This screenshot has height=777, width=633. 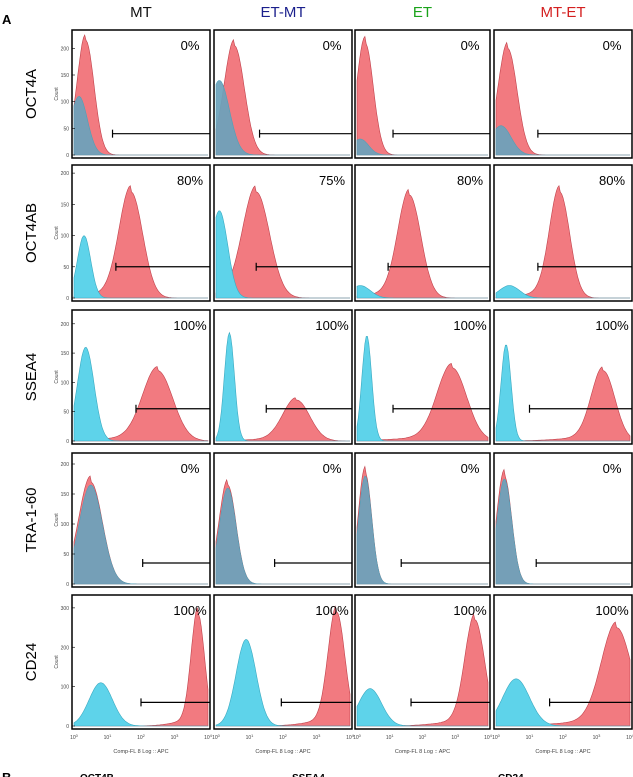 I want to click on row-label-oct4ab: OCT4AB, so click(x=31, y=233).